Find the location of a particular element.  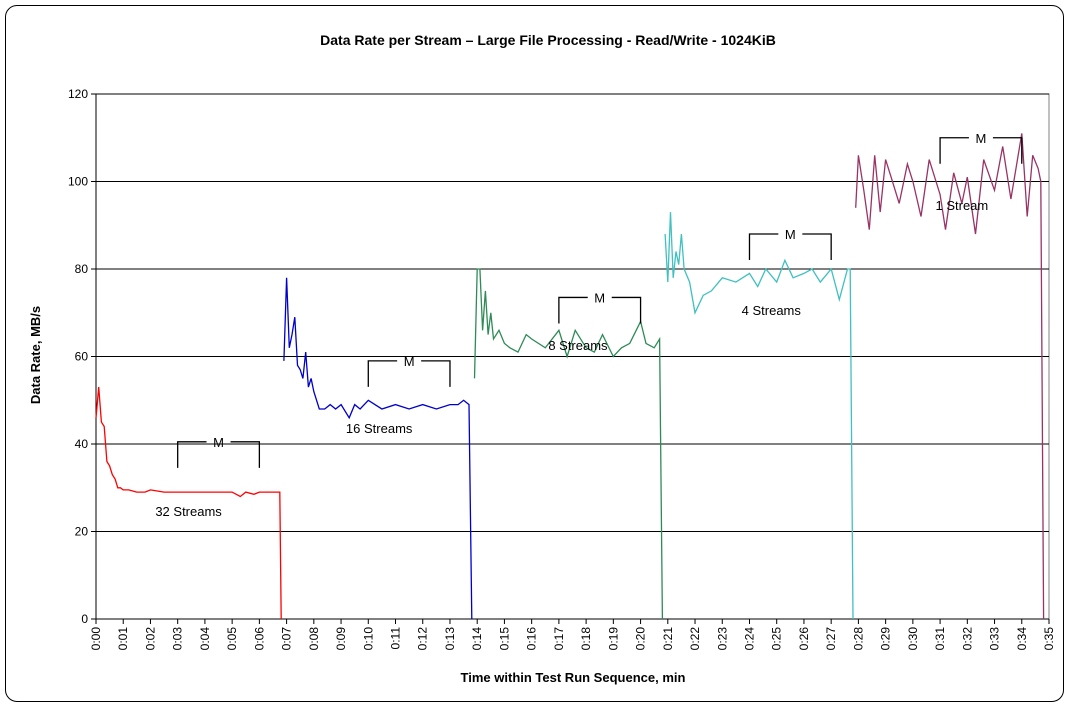

x-tick-label: 0:30 is located at coordinates (913, 639).